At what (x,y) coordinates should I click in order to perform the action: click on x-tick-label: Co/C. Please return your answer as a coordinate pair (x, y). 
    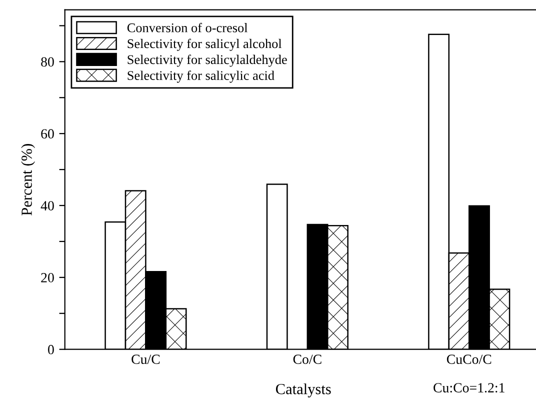
    Looking at the image, I should click on (307, 359).